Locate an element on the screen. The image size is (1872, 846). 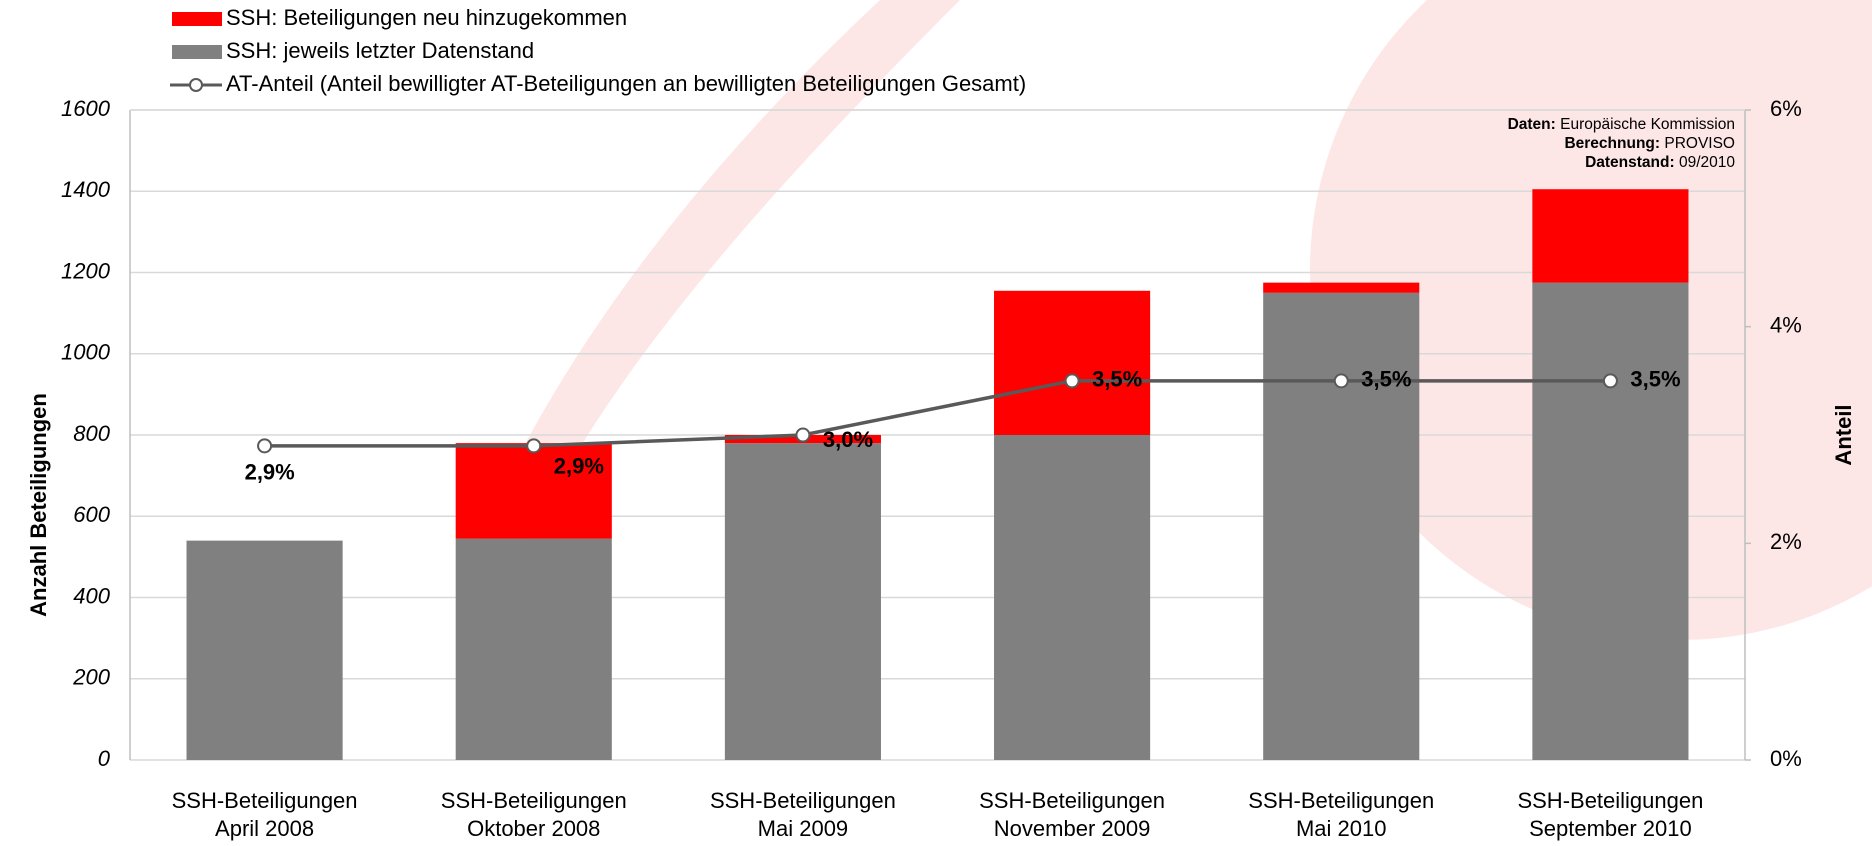
y-tick-label: 1400 is located at coordinates (86, 189).